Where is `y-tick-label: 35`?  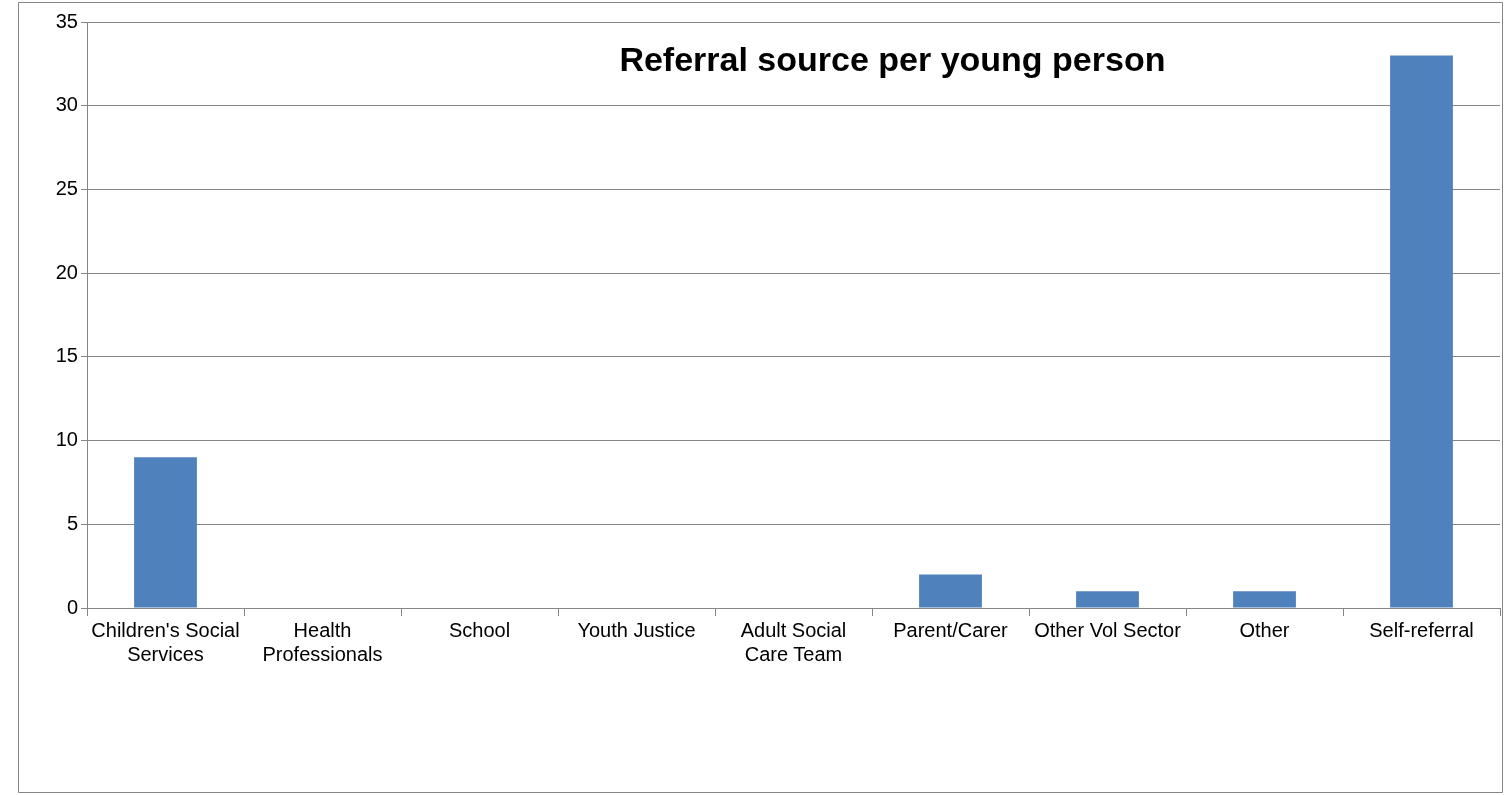 y-tick-label: 35 is located at coordinates (66, 20).